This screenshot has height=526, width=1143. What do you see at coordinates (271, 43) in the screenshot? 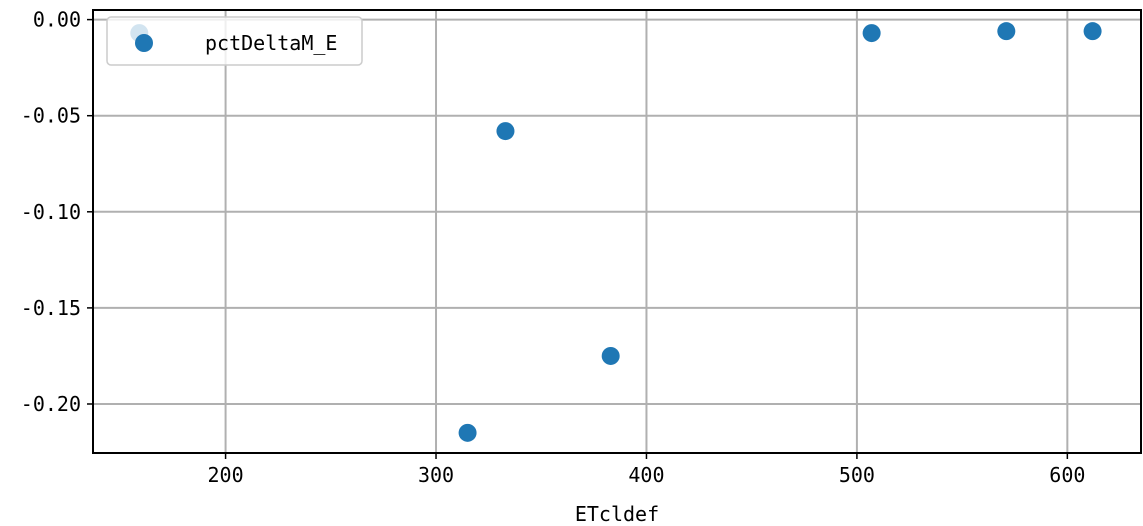
I see `legend-label: pctDeltaM_E` at bounding box center [271, 43].